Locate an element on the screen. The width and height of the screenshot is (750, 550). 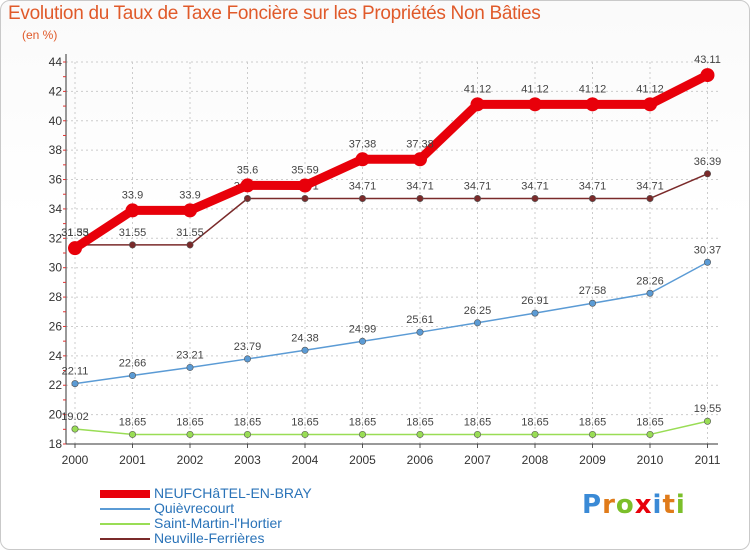
legend-label: Neuville-Ferrières is located at coordinates (209, 538).